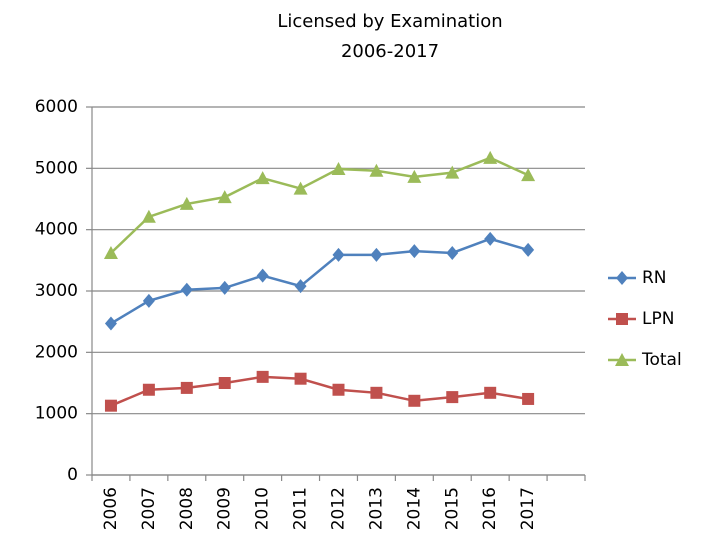 This screenshot has width=701, height=547. Describe the element at coordinates (390, 51) in the screenshot. I see `chart-subtitle: 2006-2017` at that location.